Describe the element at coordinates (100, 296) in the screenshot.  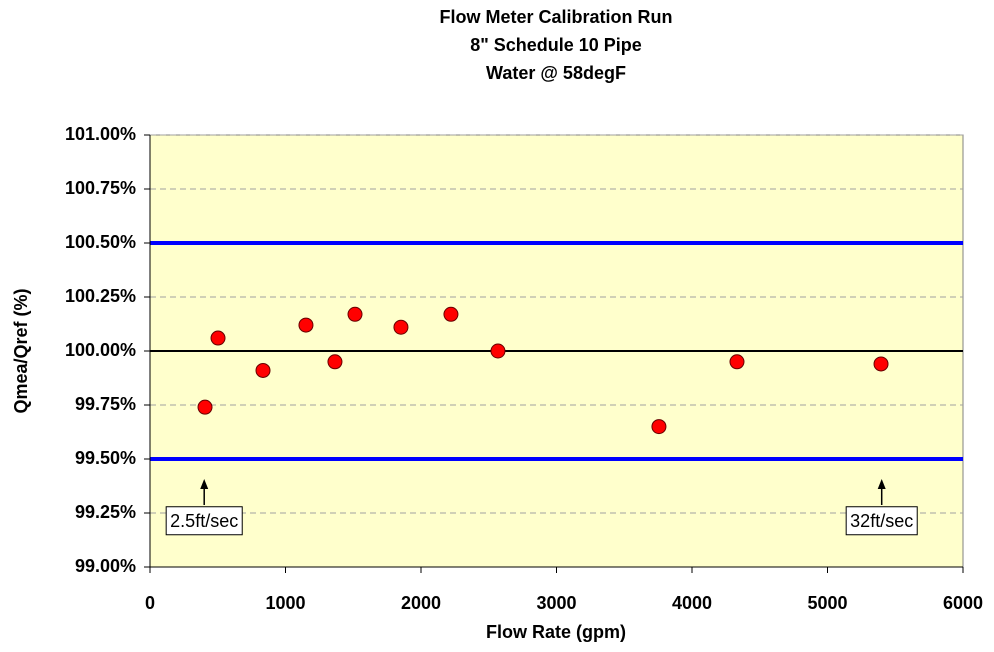
I see `y-tick-label: 100.25%` at that location.